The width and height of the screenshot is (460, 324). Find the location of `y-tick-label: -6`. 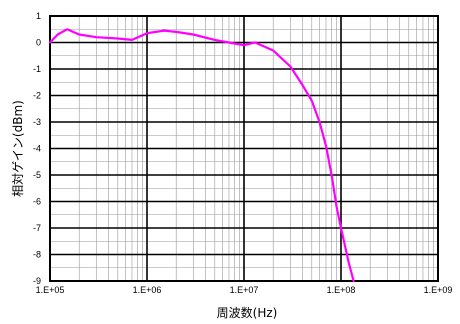

y-tick-label: -6 is located at coordinates (37, 202).